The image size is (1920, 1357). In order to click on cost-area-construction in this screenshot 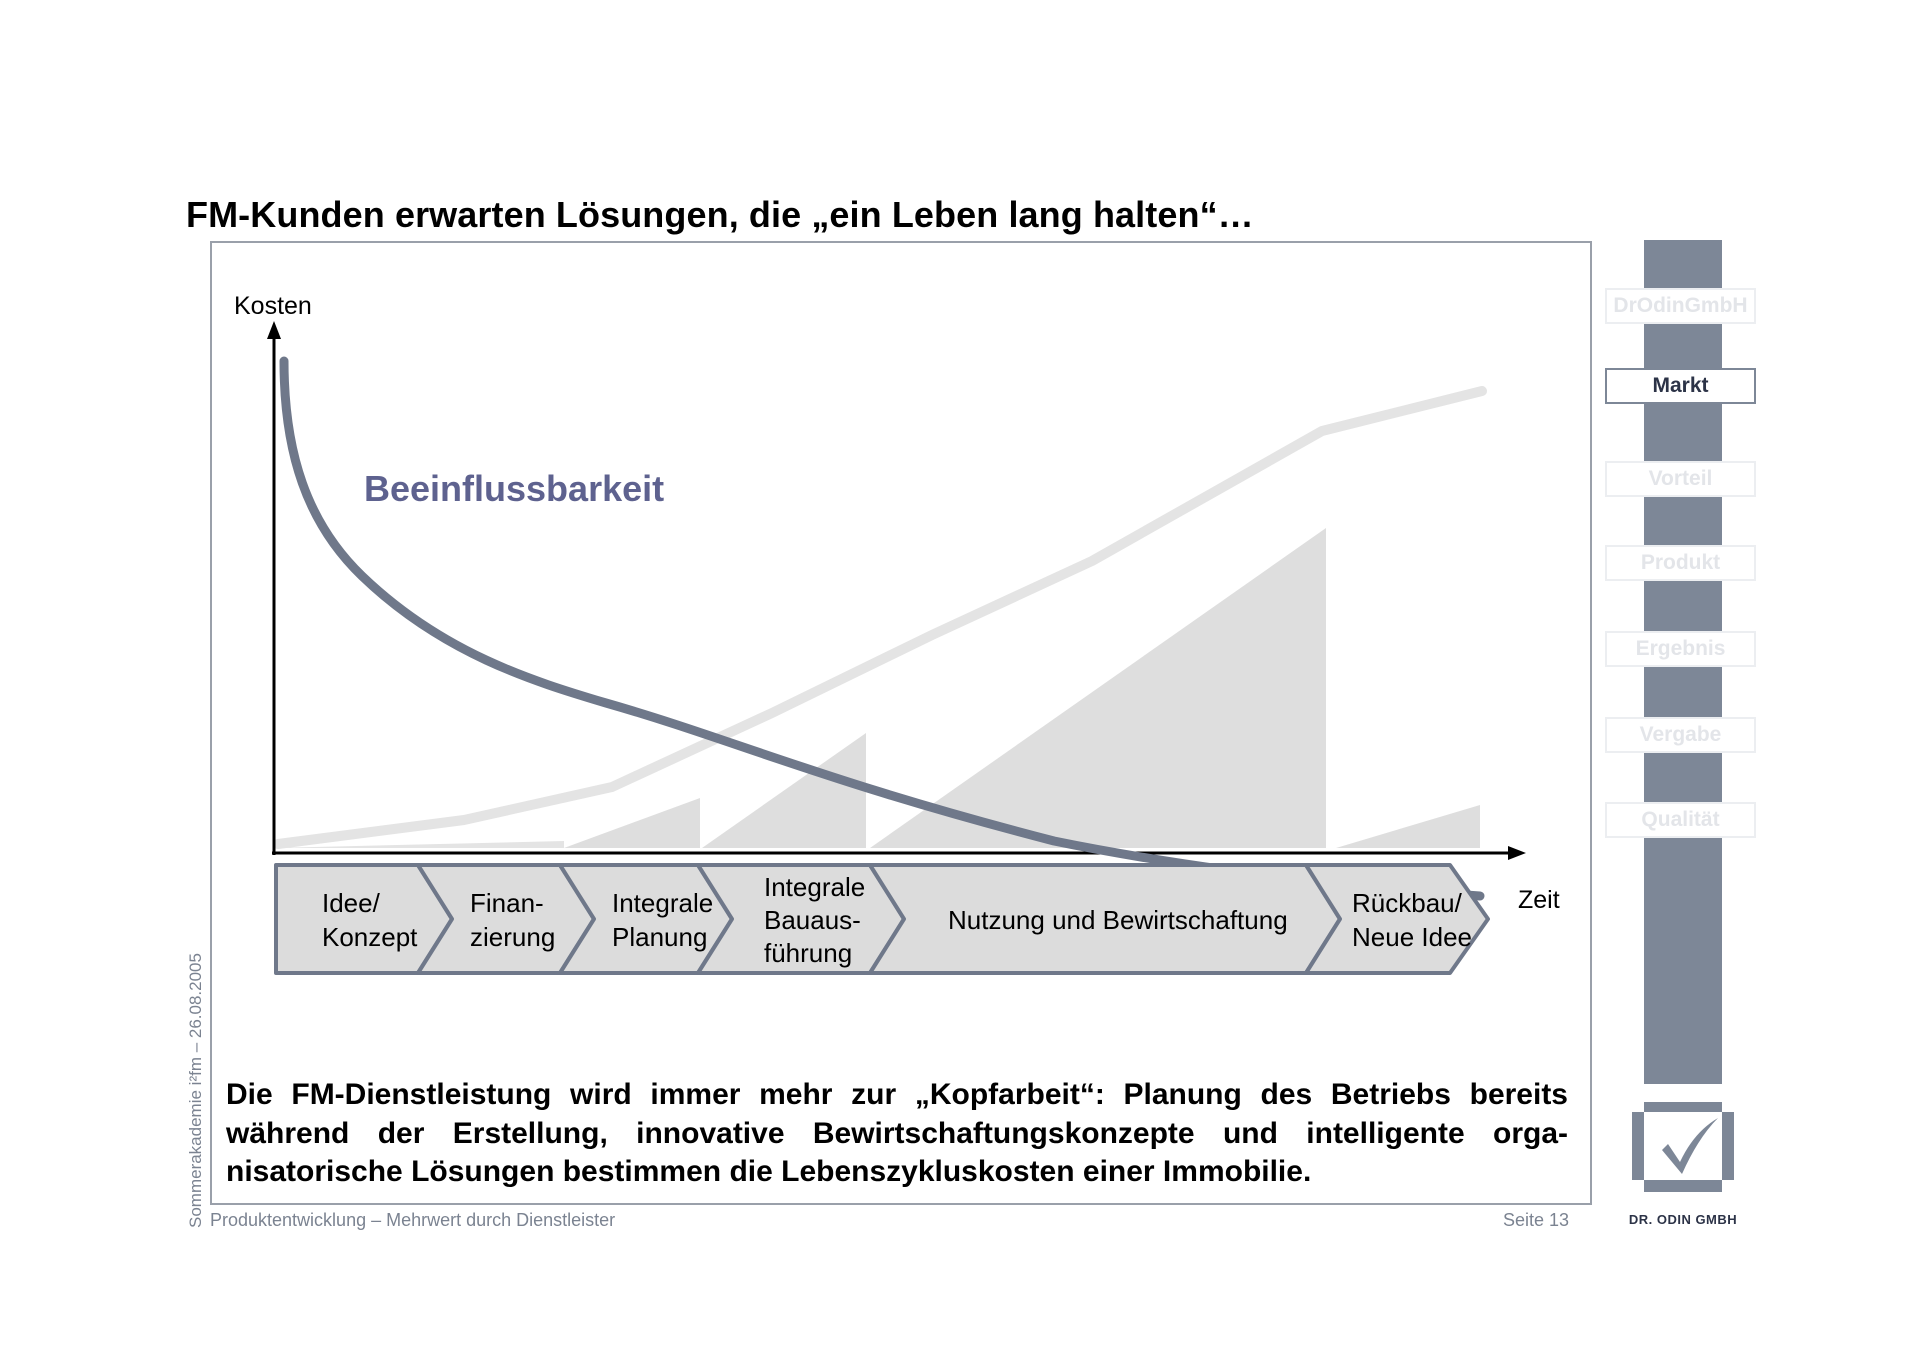, I will do `click(784, 790)`.